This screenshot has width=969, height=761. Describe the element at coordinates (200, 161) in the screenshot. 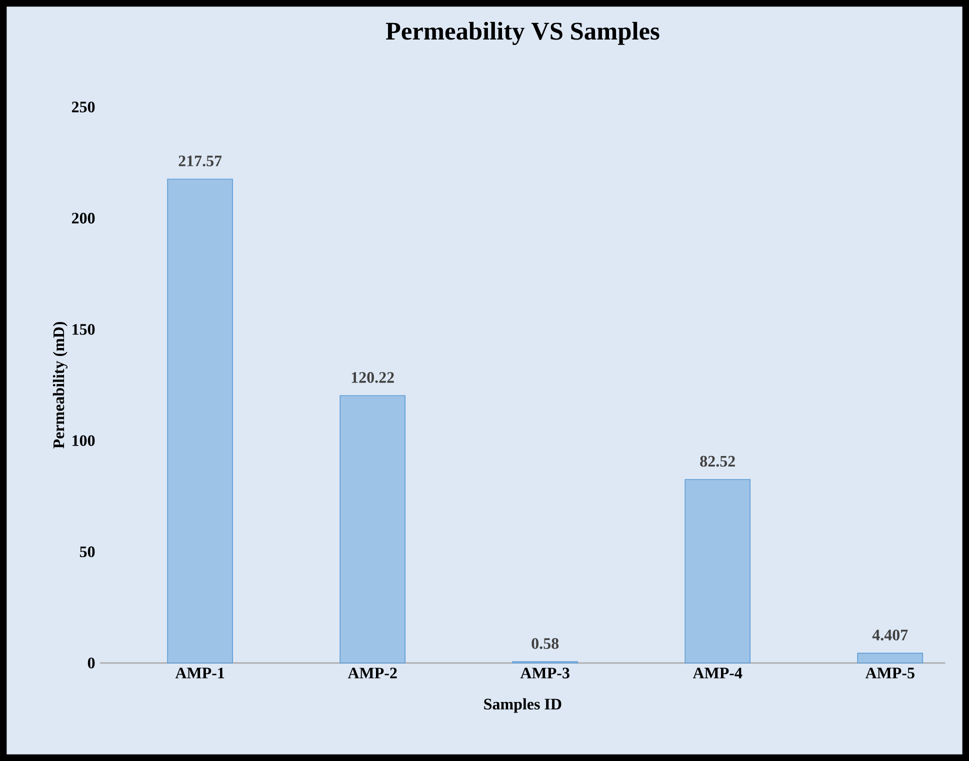

I see `data-label: 217.57` at that location.